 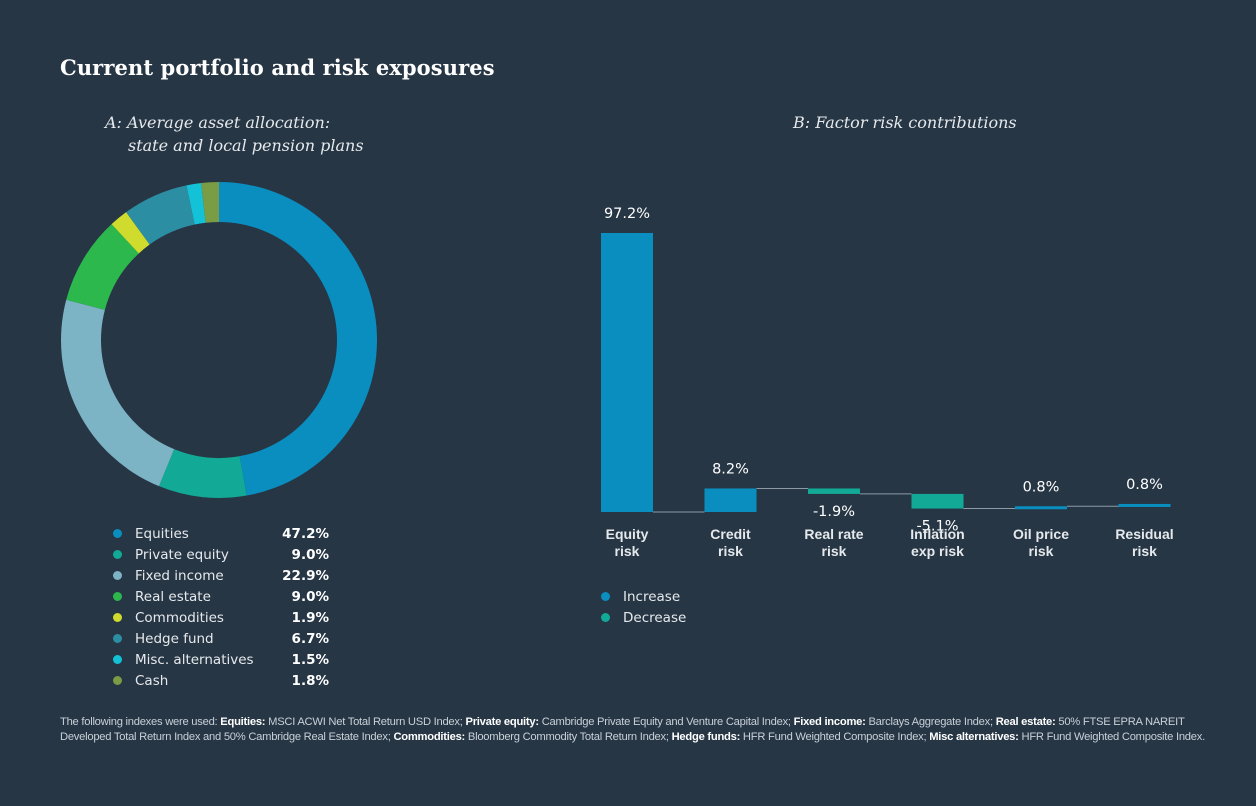 I want to click on increase-dot-icon, so click(x=605, y=596).